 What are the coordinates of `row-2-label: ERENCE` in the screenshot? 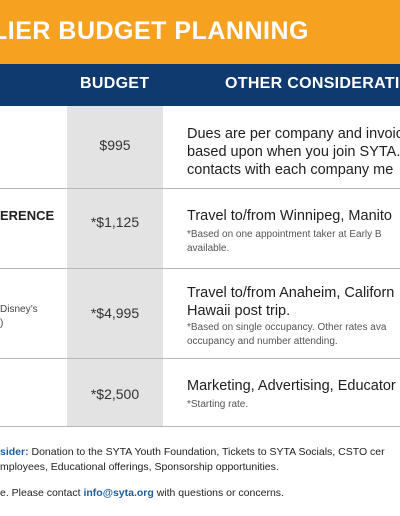 It's located at (27, 215).